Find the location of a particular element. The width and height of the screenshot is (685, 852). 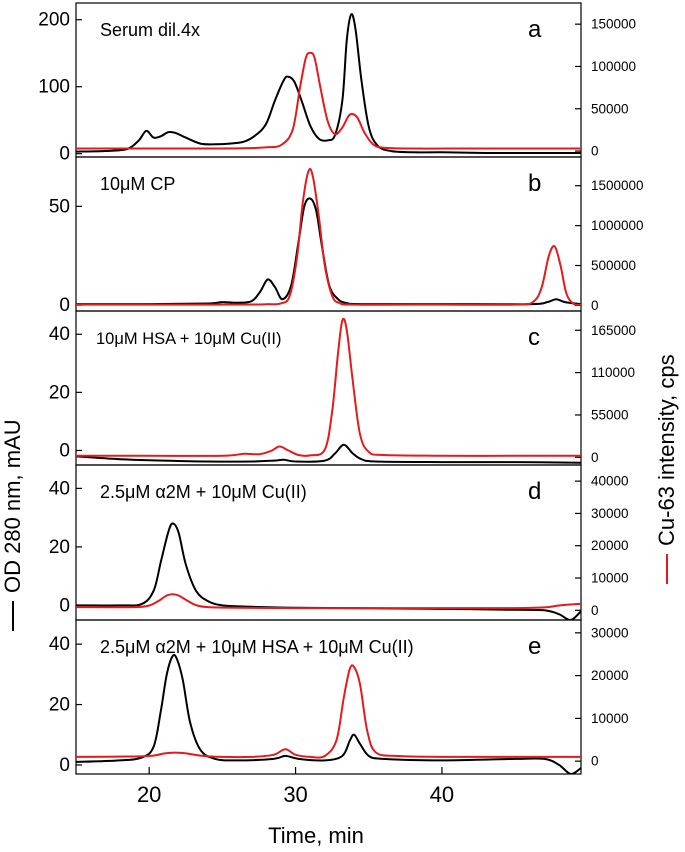

panel-letter: a is located at coordinates (535, 29).